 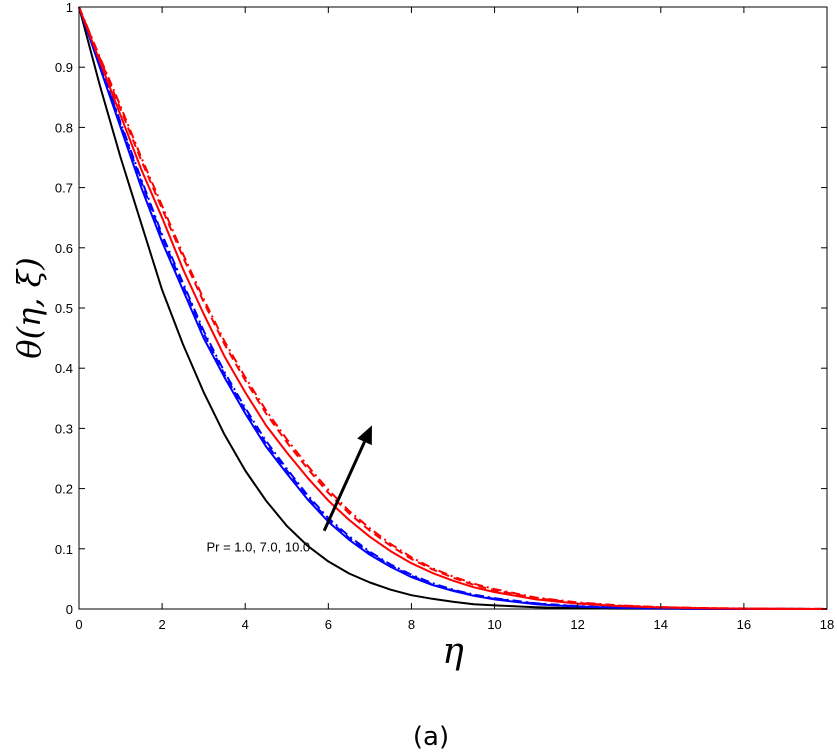 I want to click on x-tick-label: 18, so click(x=827, y=624).